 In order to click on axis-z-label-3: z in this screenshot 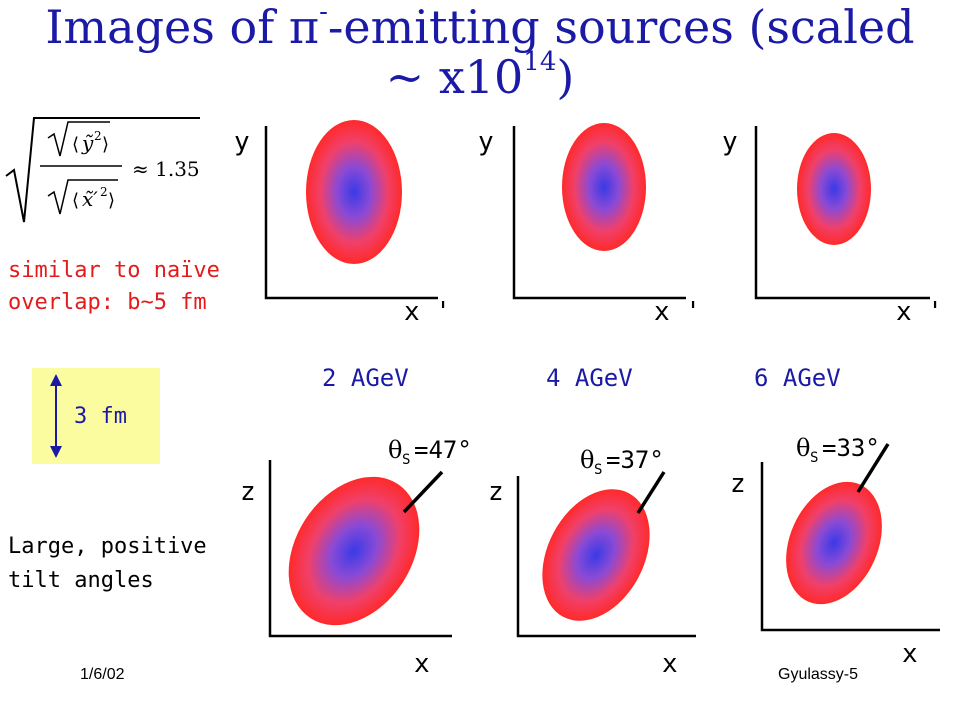, I will do `click(738, 484)`.